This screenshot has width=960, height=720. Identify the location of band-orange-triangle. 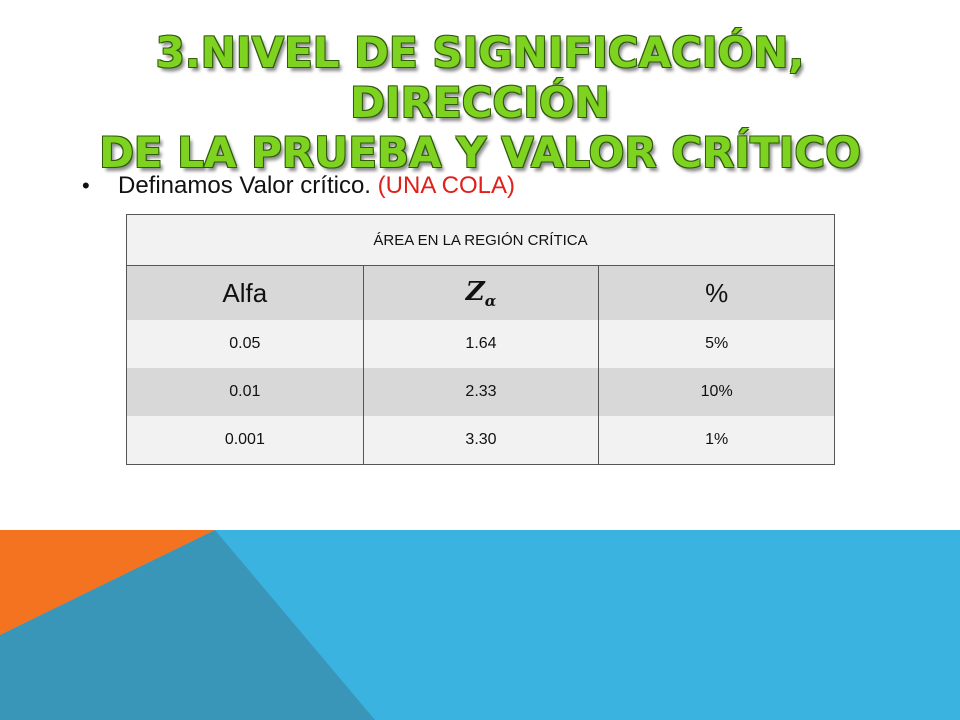
(107, 582).